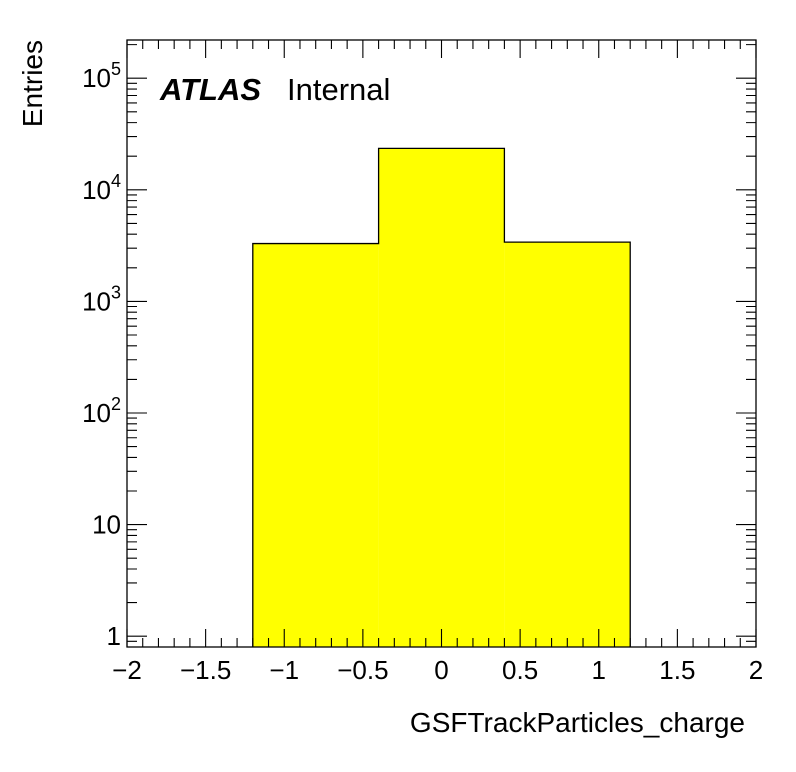 The width and height of the screenshot is (796, 772). What do you see at coordinates (599, 670) in the screenshot?
I see `x-tick-label-6: 1` at bounding box center [599, 670].